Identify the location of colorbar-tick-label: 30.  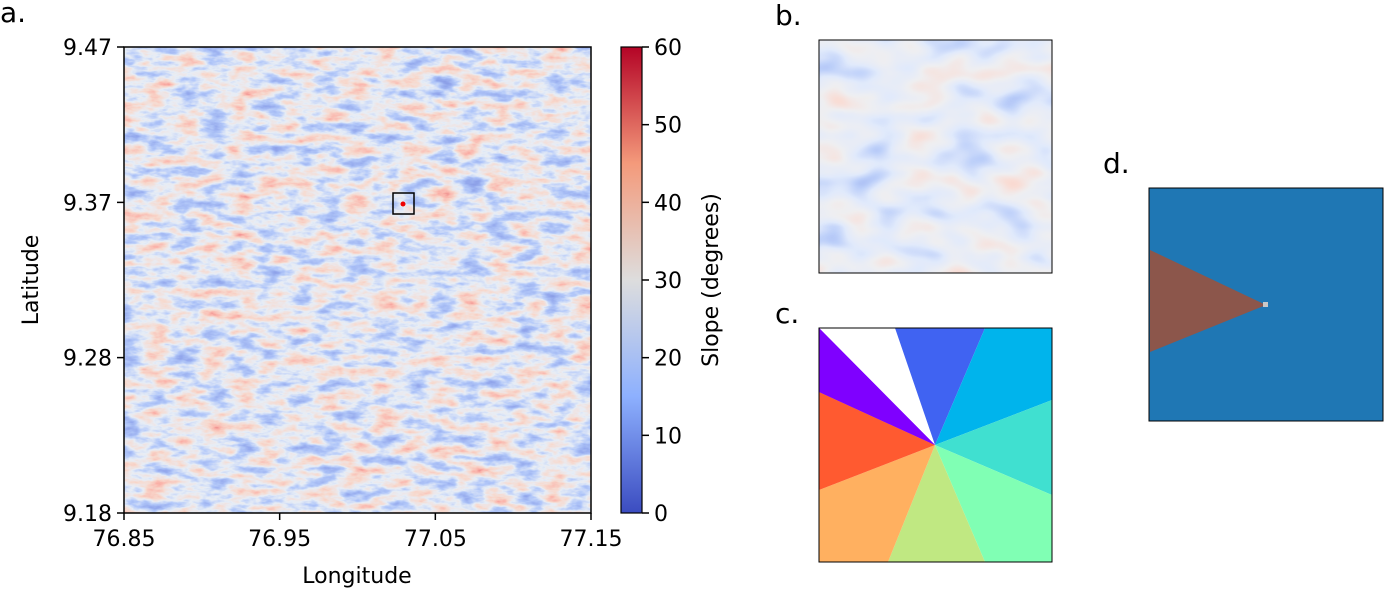
(668, 281).